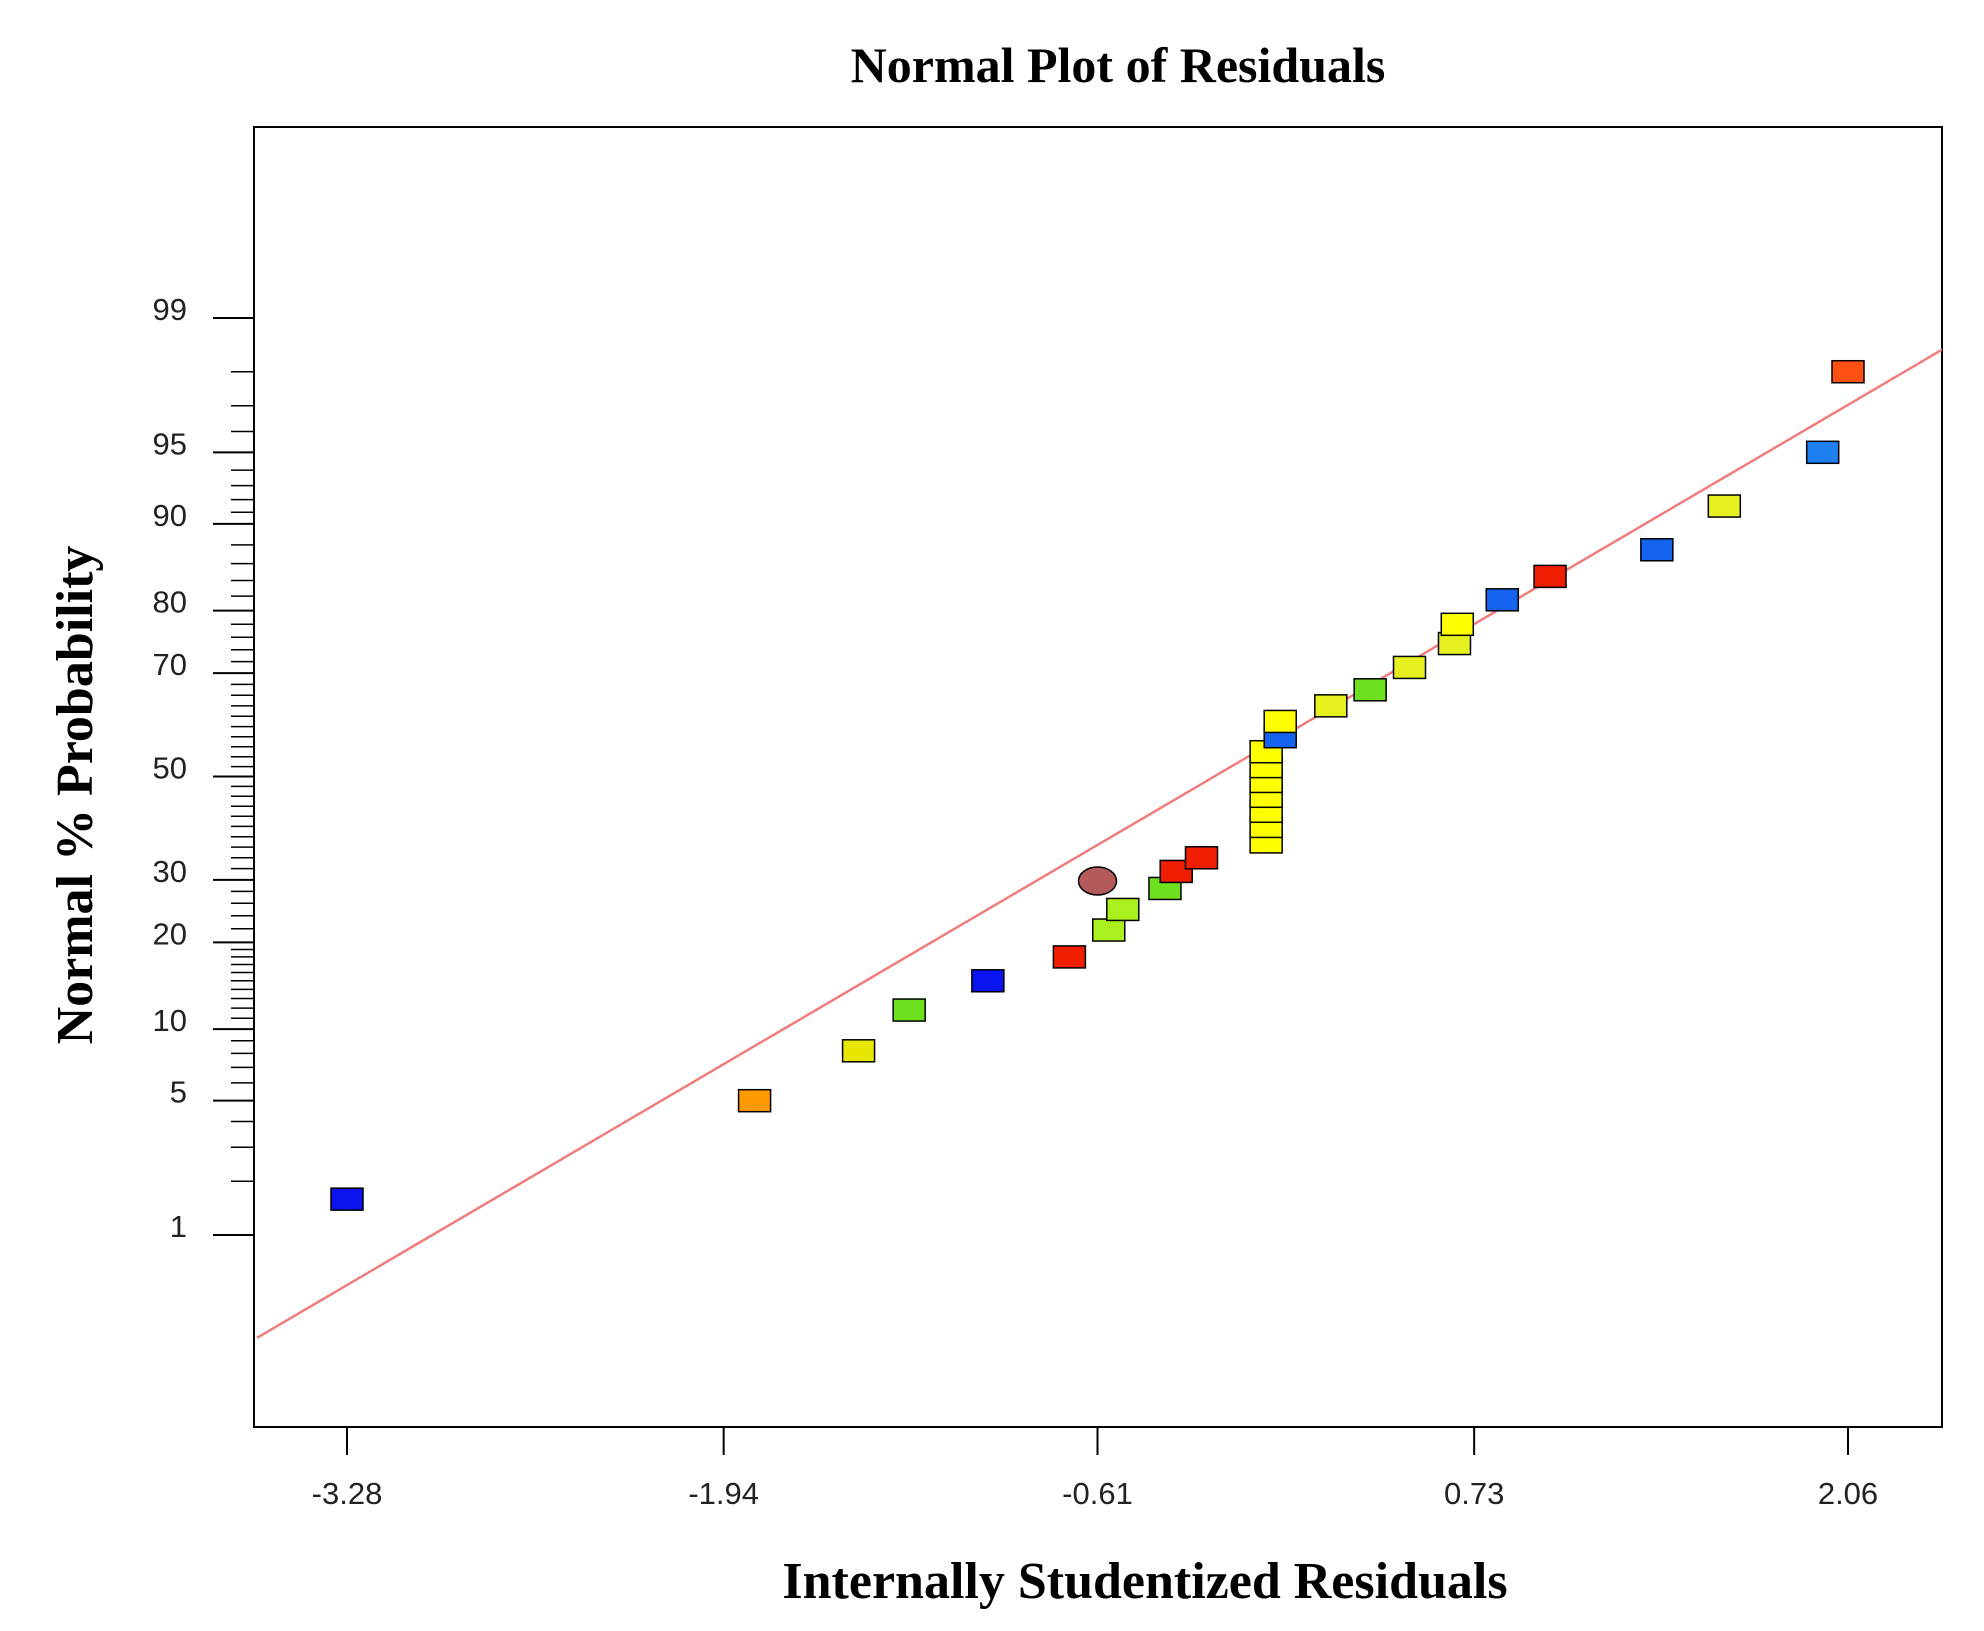 The height and width of the screenshot is (1631, 1984). I want to click on x-tick-label: -3.28, so click(347, 1493).